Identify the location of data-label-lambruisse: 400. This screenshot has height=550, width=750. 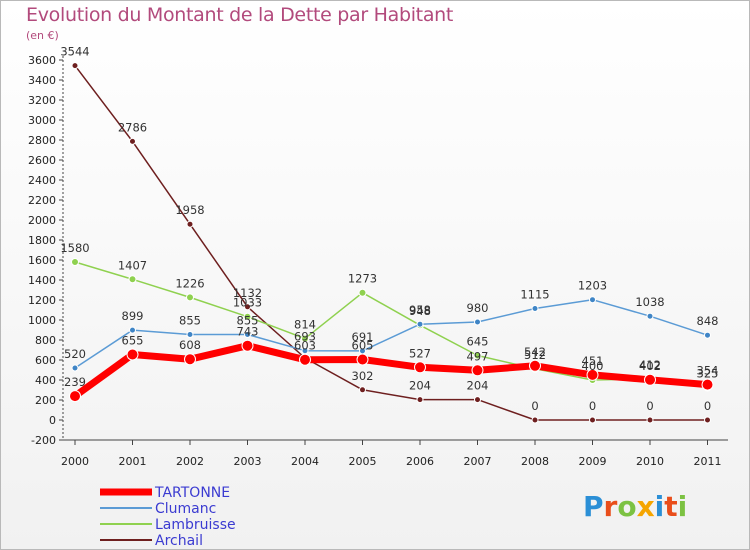
(593, 366).